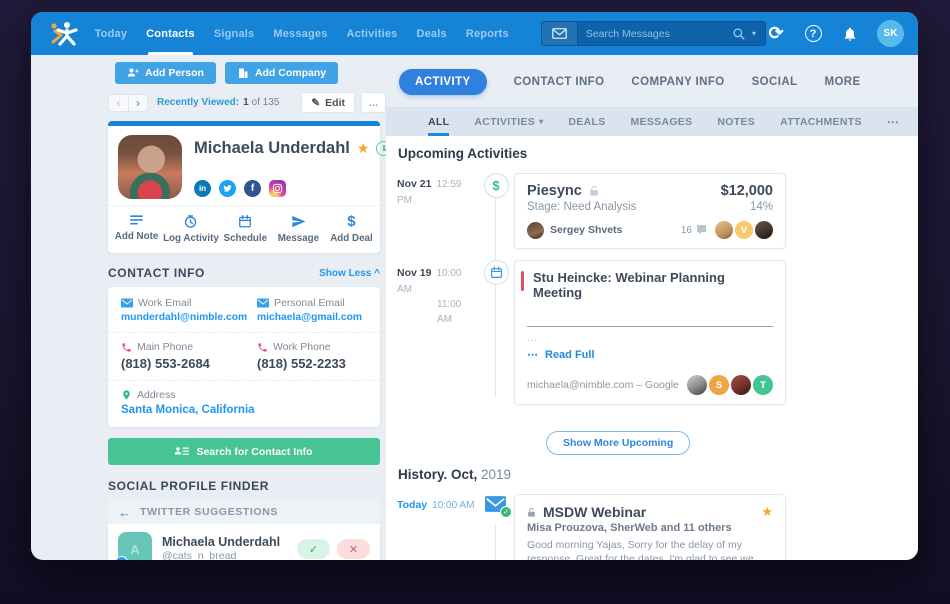 This screenshot has height=604, width=950. Describe the element at coordinates (746, 191) in the screenshot. I see `deal-amount: $12,000` at that location.